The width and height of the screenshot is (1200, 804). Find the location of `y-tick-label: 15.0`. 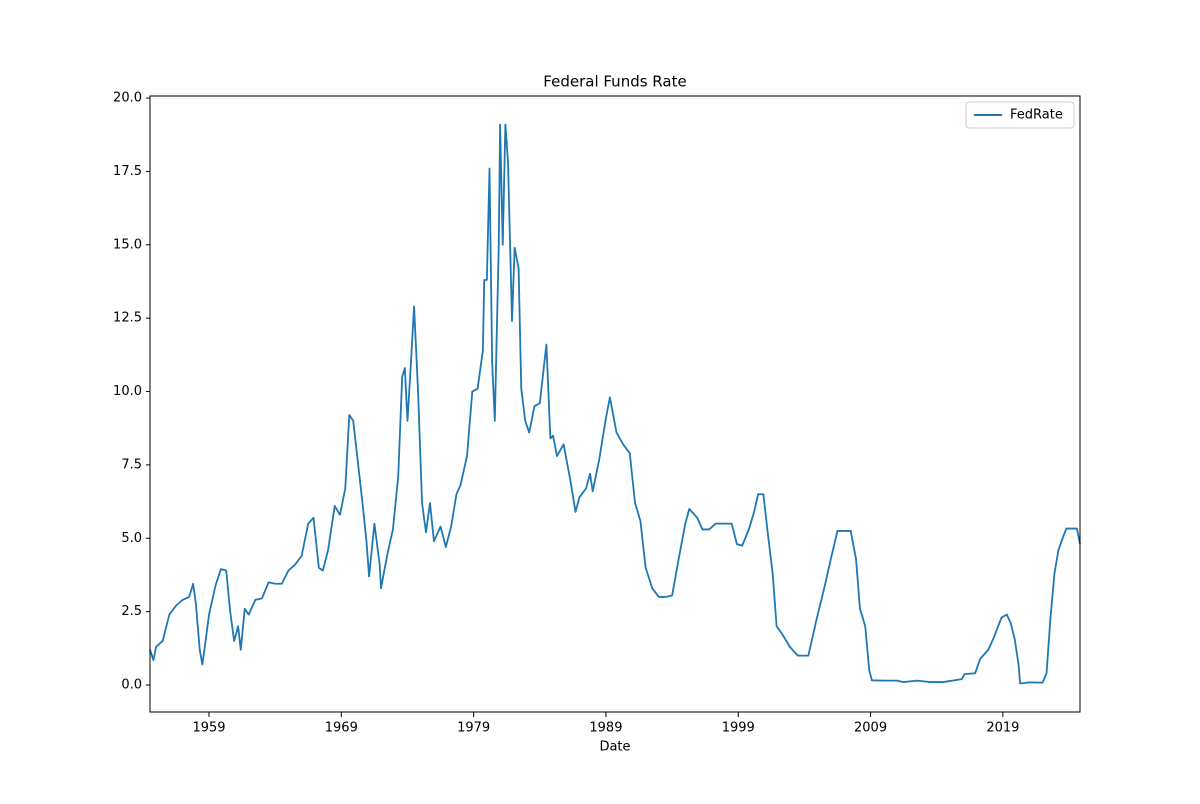

y-tick-label: 15.0 is located at coordinates (127, 244).